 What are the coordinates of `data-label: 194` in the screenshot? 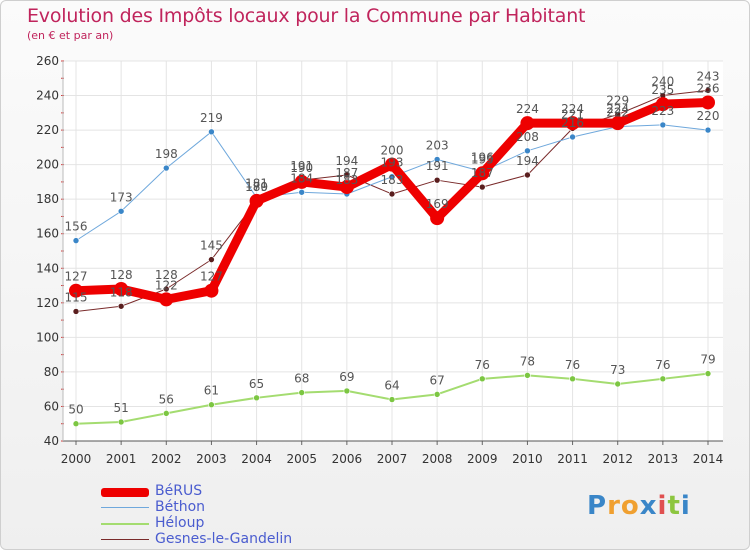 It's located at (346, 161).